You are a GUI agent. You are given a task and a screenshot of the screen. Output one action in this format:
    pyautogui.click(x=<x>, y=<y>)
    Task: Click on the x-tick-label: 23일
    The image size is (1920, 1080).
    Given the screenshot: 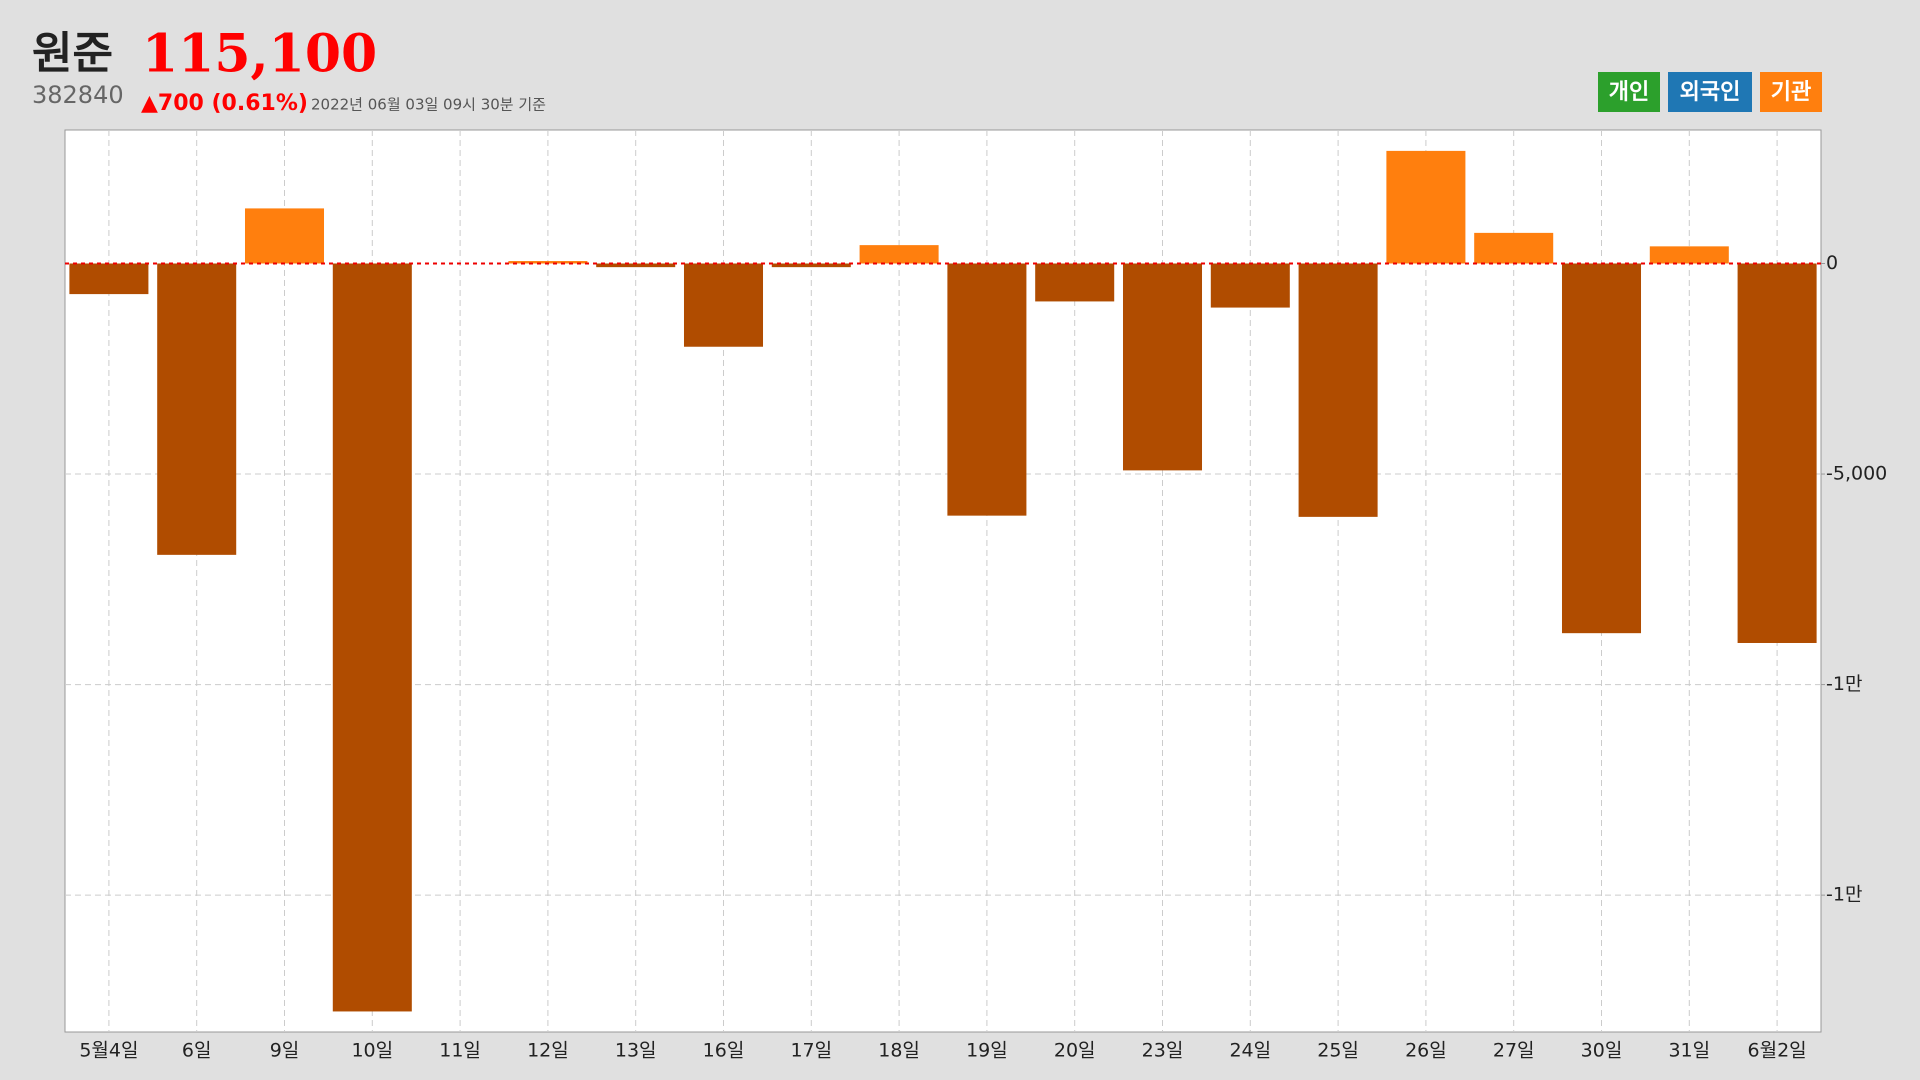 What is the action you would take?
    pyautogui.click(x=1163, y=1051)
    